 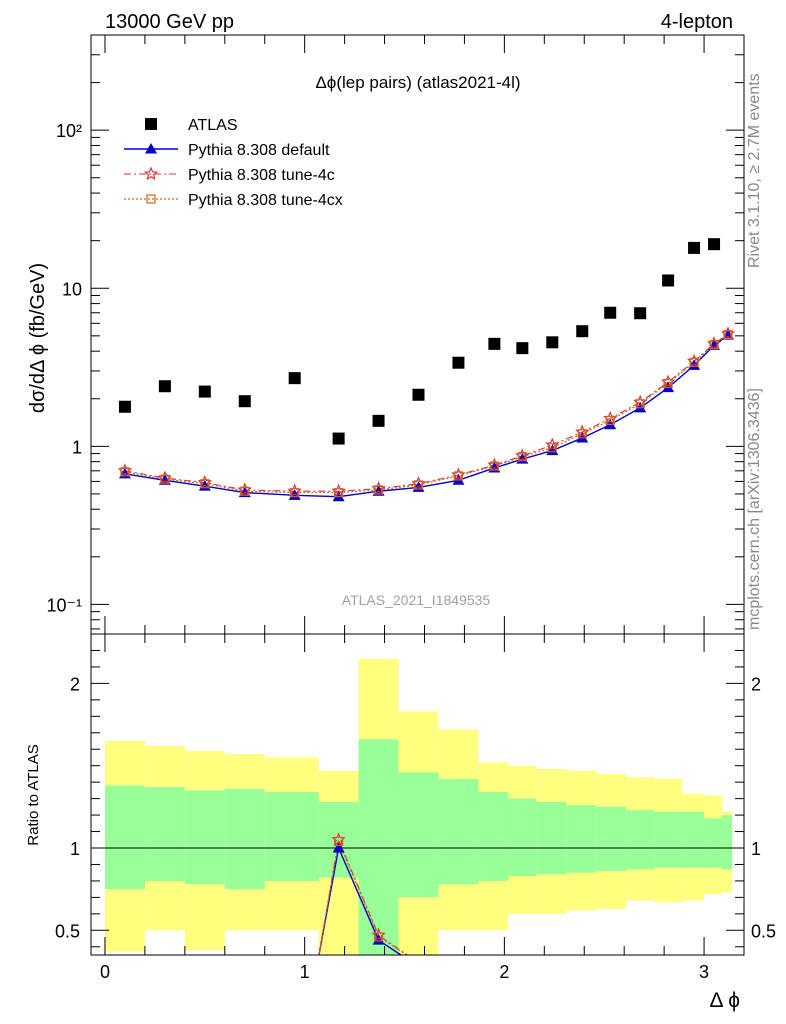 What do you see at coordinates (69, 131) in the screenshot?
I see `y-tick-label: 10²` at bounding box center [69, 131].